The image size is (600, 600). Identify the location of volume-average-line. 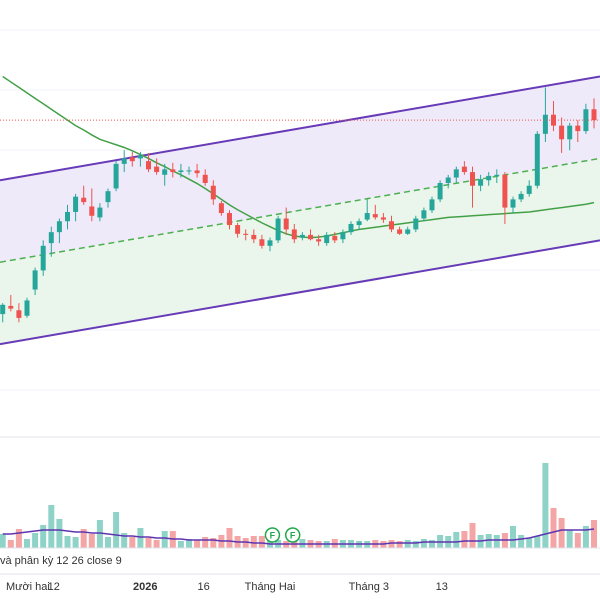
(298, 536).